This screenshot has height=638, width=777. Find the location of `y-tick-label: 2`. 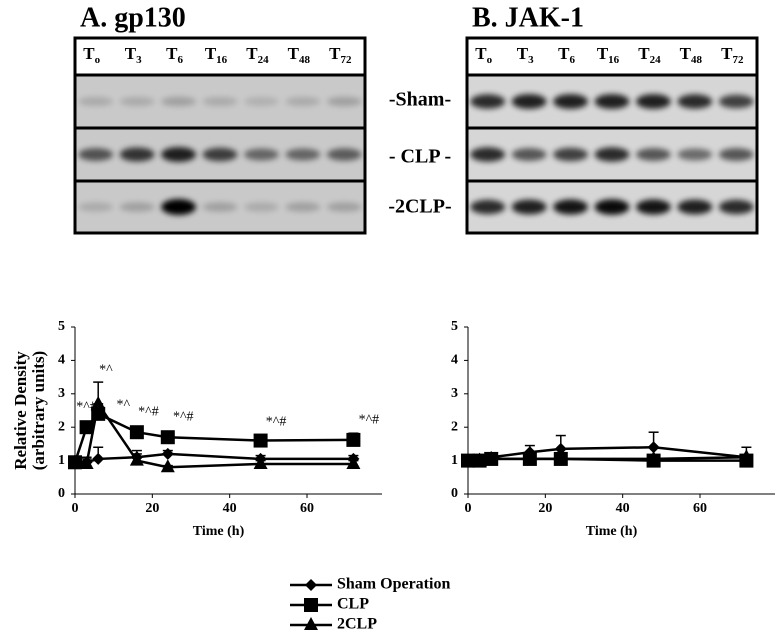

y-tick-label: 2 is located at coordinates (454, 426).